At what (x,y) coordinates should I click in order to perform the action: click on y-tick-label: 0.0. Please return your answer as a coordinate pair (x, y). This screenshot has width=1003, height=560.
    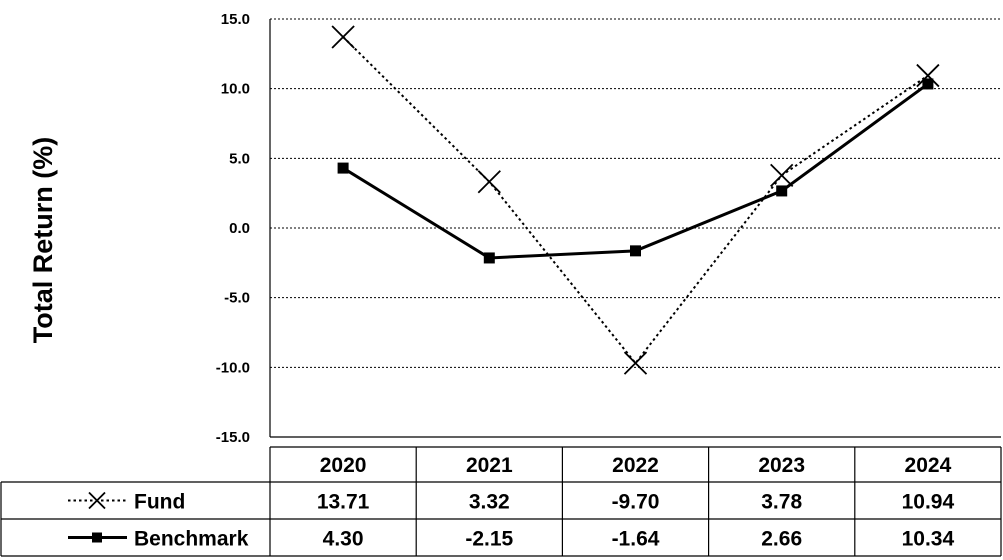
    Looking at the image, I should click on (239, 228).